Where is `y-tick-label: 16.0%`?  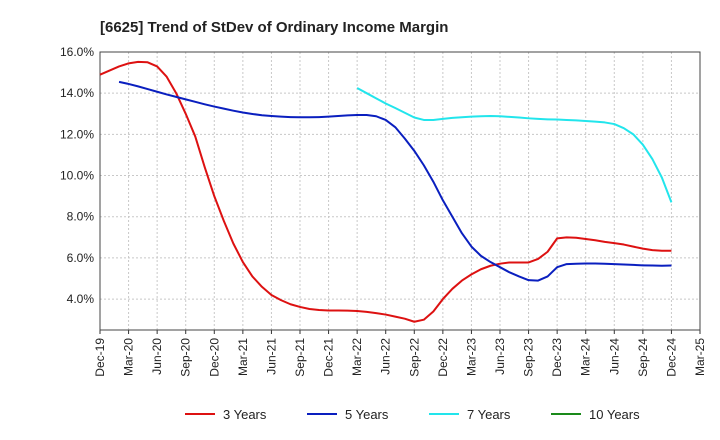
y-tick-label: 16.0% is located at coordinates (77, 52).